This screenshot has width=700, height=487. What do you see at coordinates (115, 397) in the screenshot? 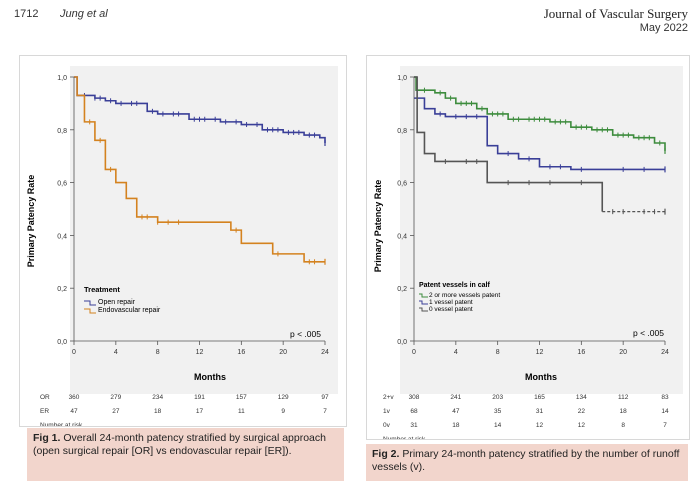
I see `risk-count: 279` at bounding box center [115, 397].